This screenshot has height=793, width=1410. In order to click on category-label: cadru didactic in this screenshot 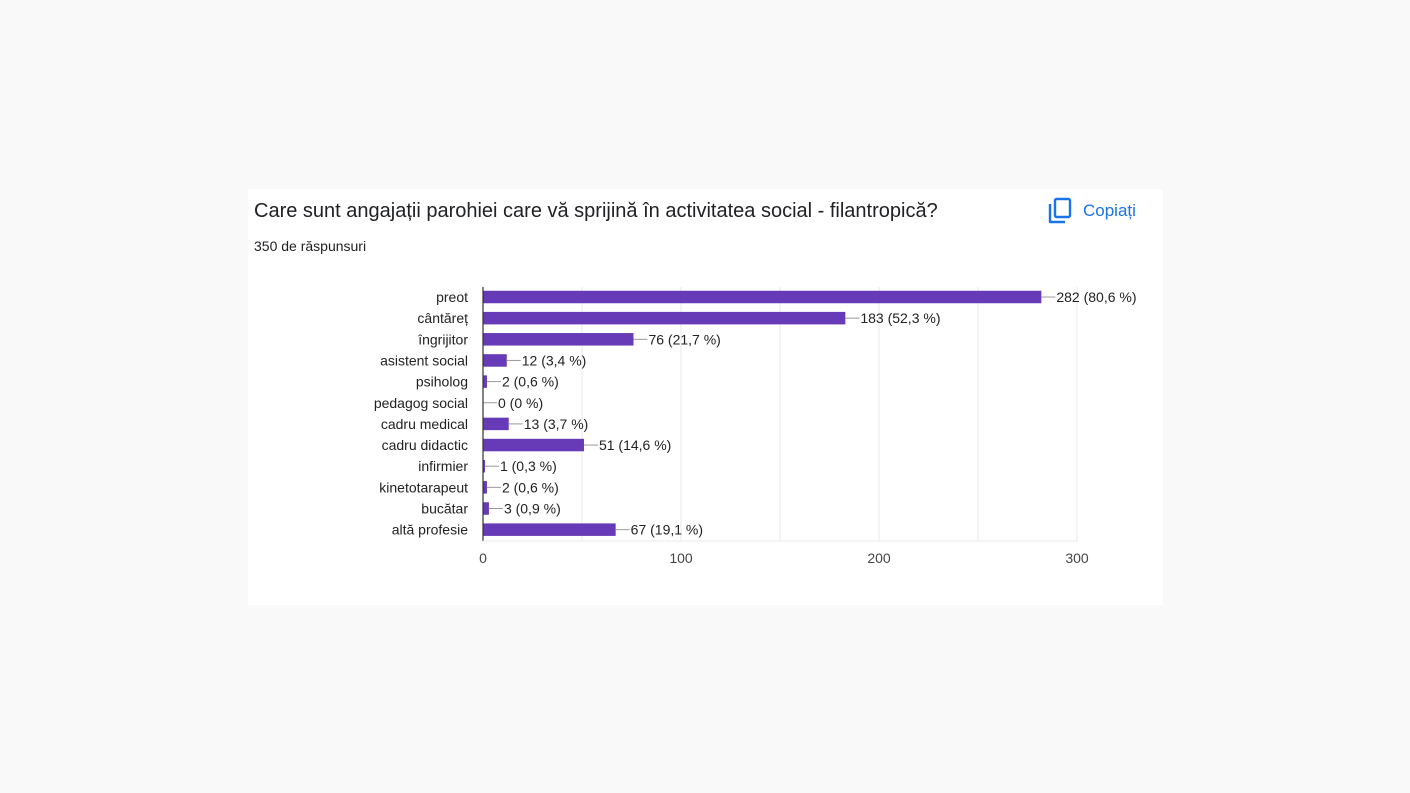, I will do `click(425, 445)`.